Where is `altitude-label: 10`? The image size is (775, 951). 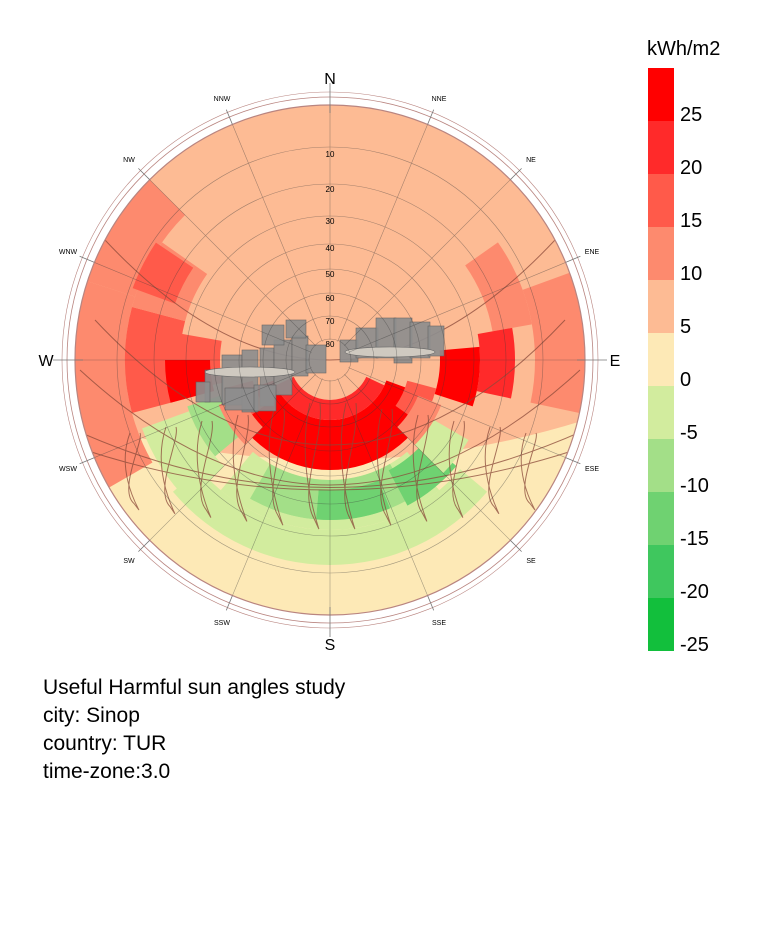
altitude-label: 10 is located at coordinates (330, 154).